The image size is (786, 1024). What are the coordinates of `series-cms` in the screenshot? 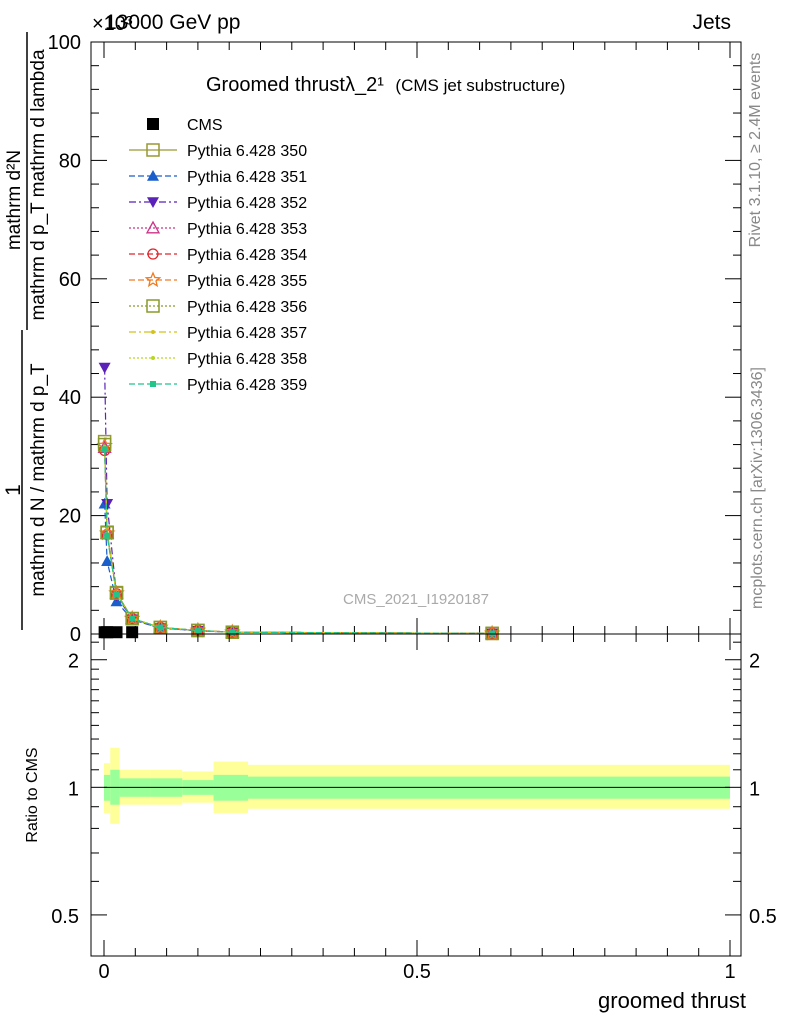 It's located at (118, 632).